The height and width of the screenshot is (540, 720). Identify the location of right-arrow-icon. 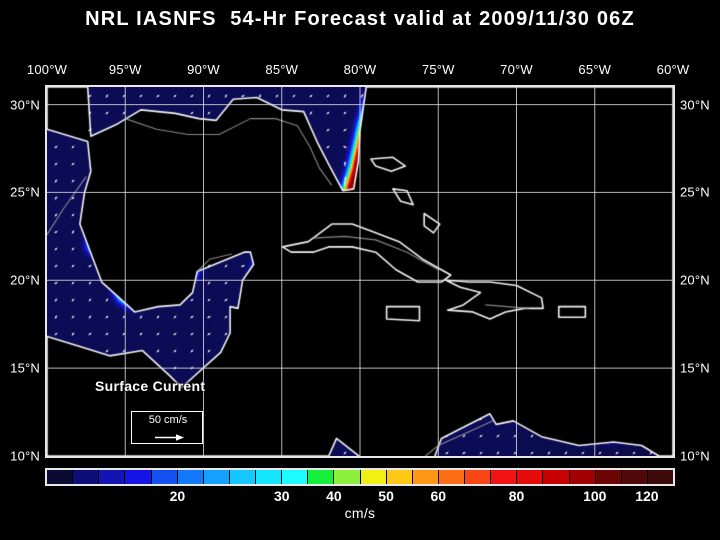
(169, 437).